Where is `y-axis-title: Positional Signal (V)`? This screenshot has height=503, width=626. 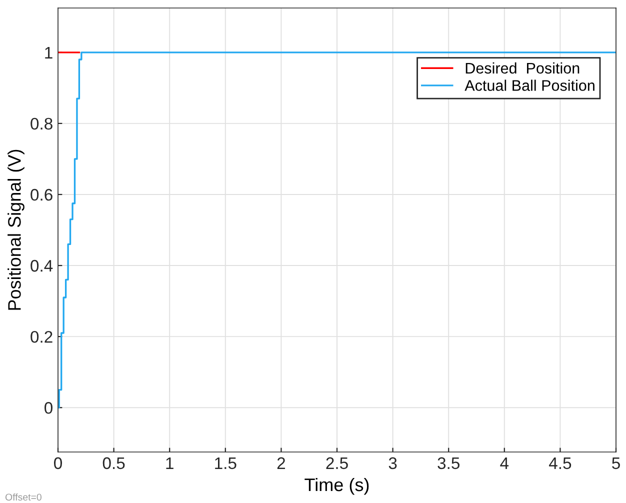 y-axis-title: Positional Signal (V) is located at coordinates (16, 230).